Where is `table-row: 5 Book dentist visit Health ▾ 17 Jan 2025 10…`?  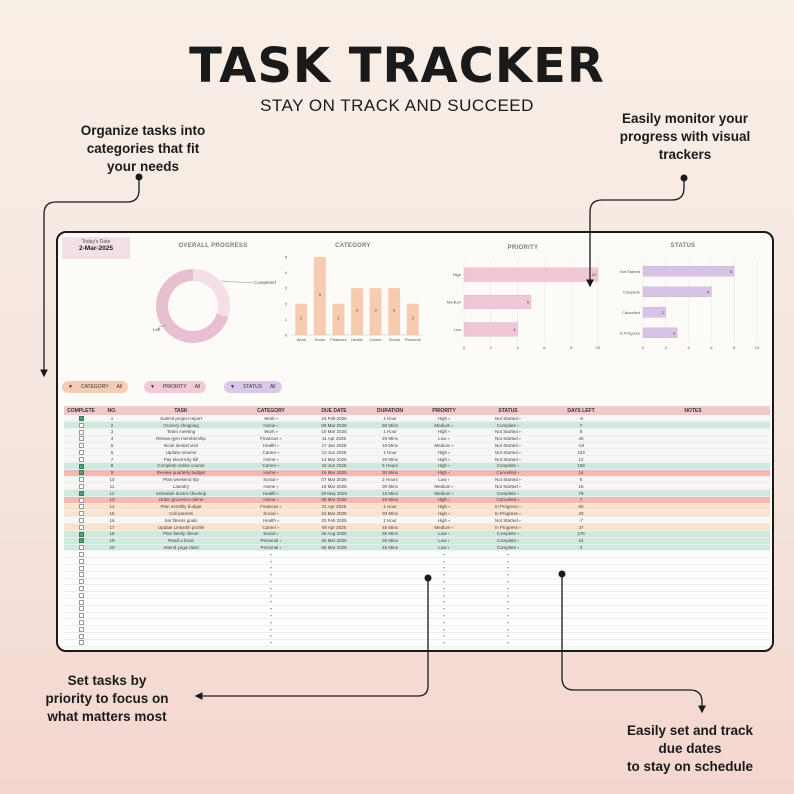
table-row: 5 Book dentist visit Health ▾ 17 Jan 2025 10… is located at coordinates (417, 446).